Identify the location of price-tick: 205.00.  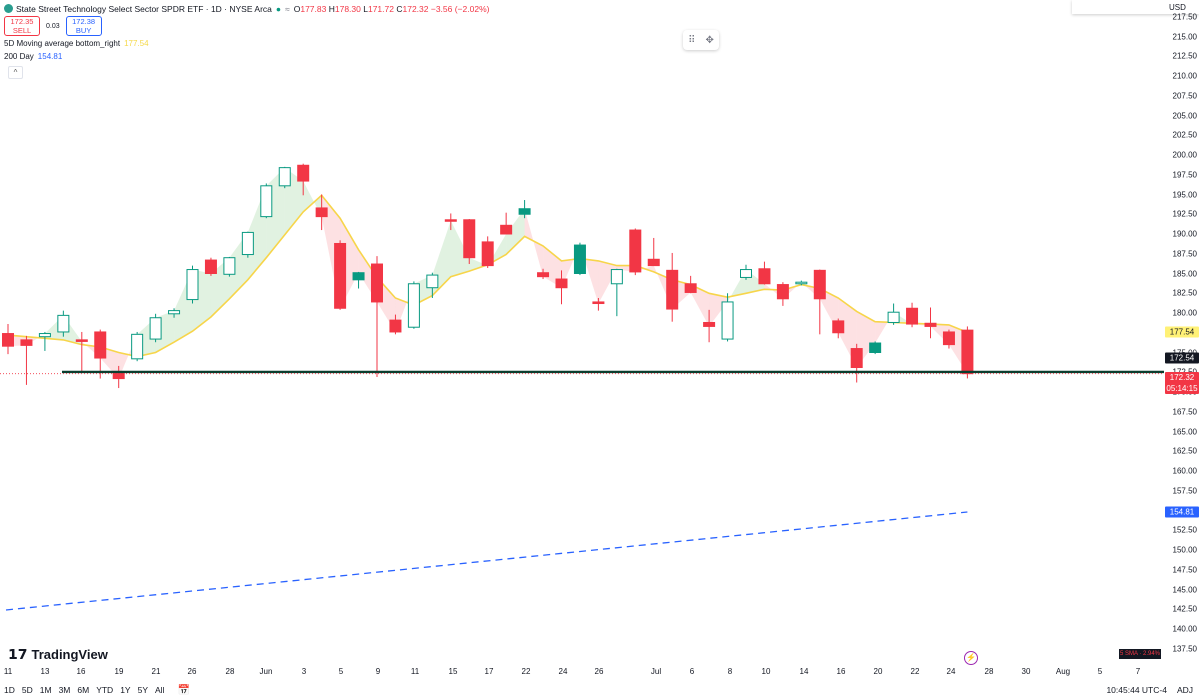
(1184, 115).